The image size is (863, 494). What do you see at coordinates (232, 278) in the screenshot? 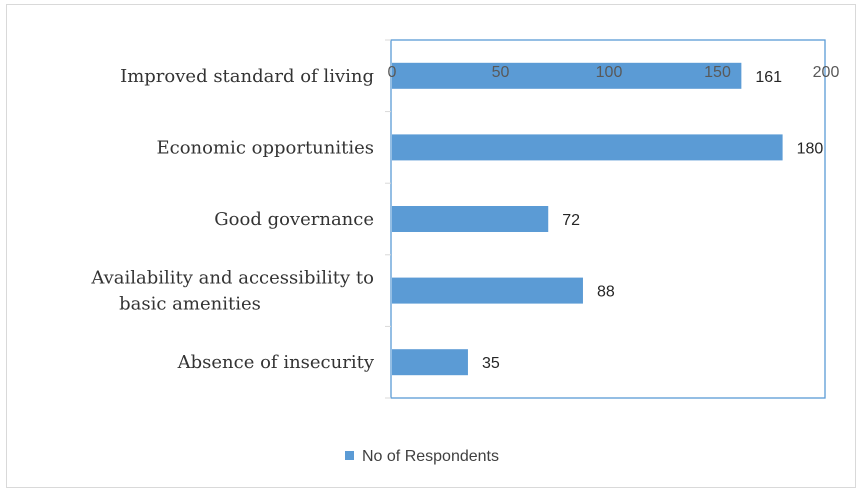
I see `category-label: Availability and accessibility to` at bounding box center [232, 278].